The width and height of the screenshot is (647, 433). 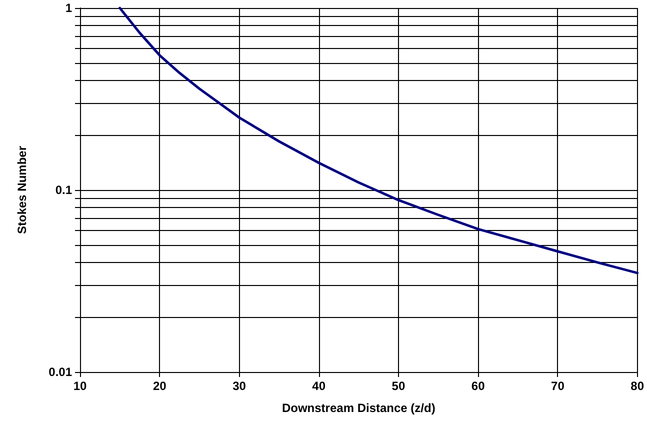 What do you see at coordinates (22, 190) in the screenshot?
I see `y-axis-title: Stokes Number` at bounding box center [22, 190].